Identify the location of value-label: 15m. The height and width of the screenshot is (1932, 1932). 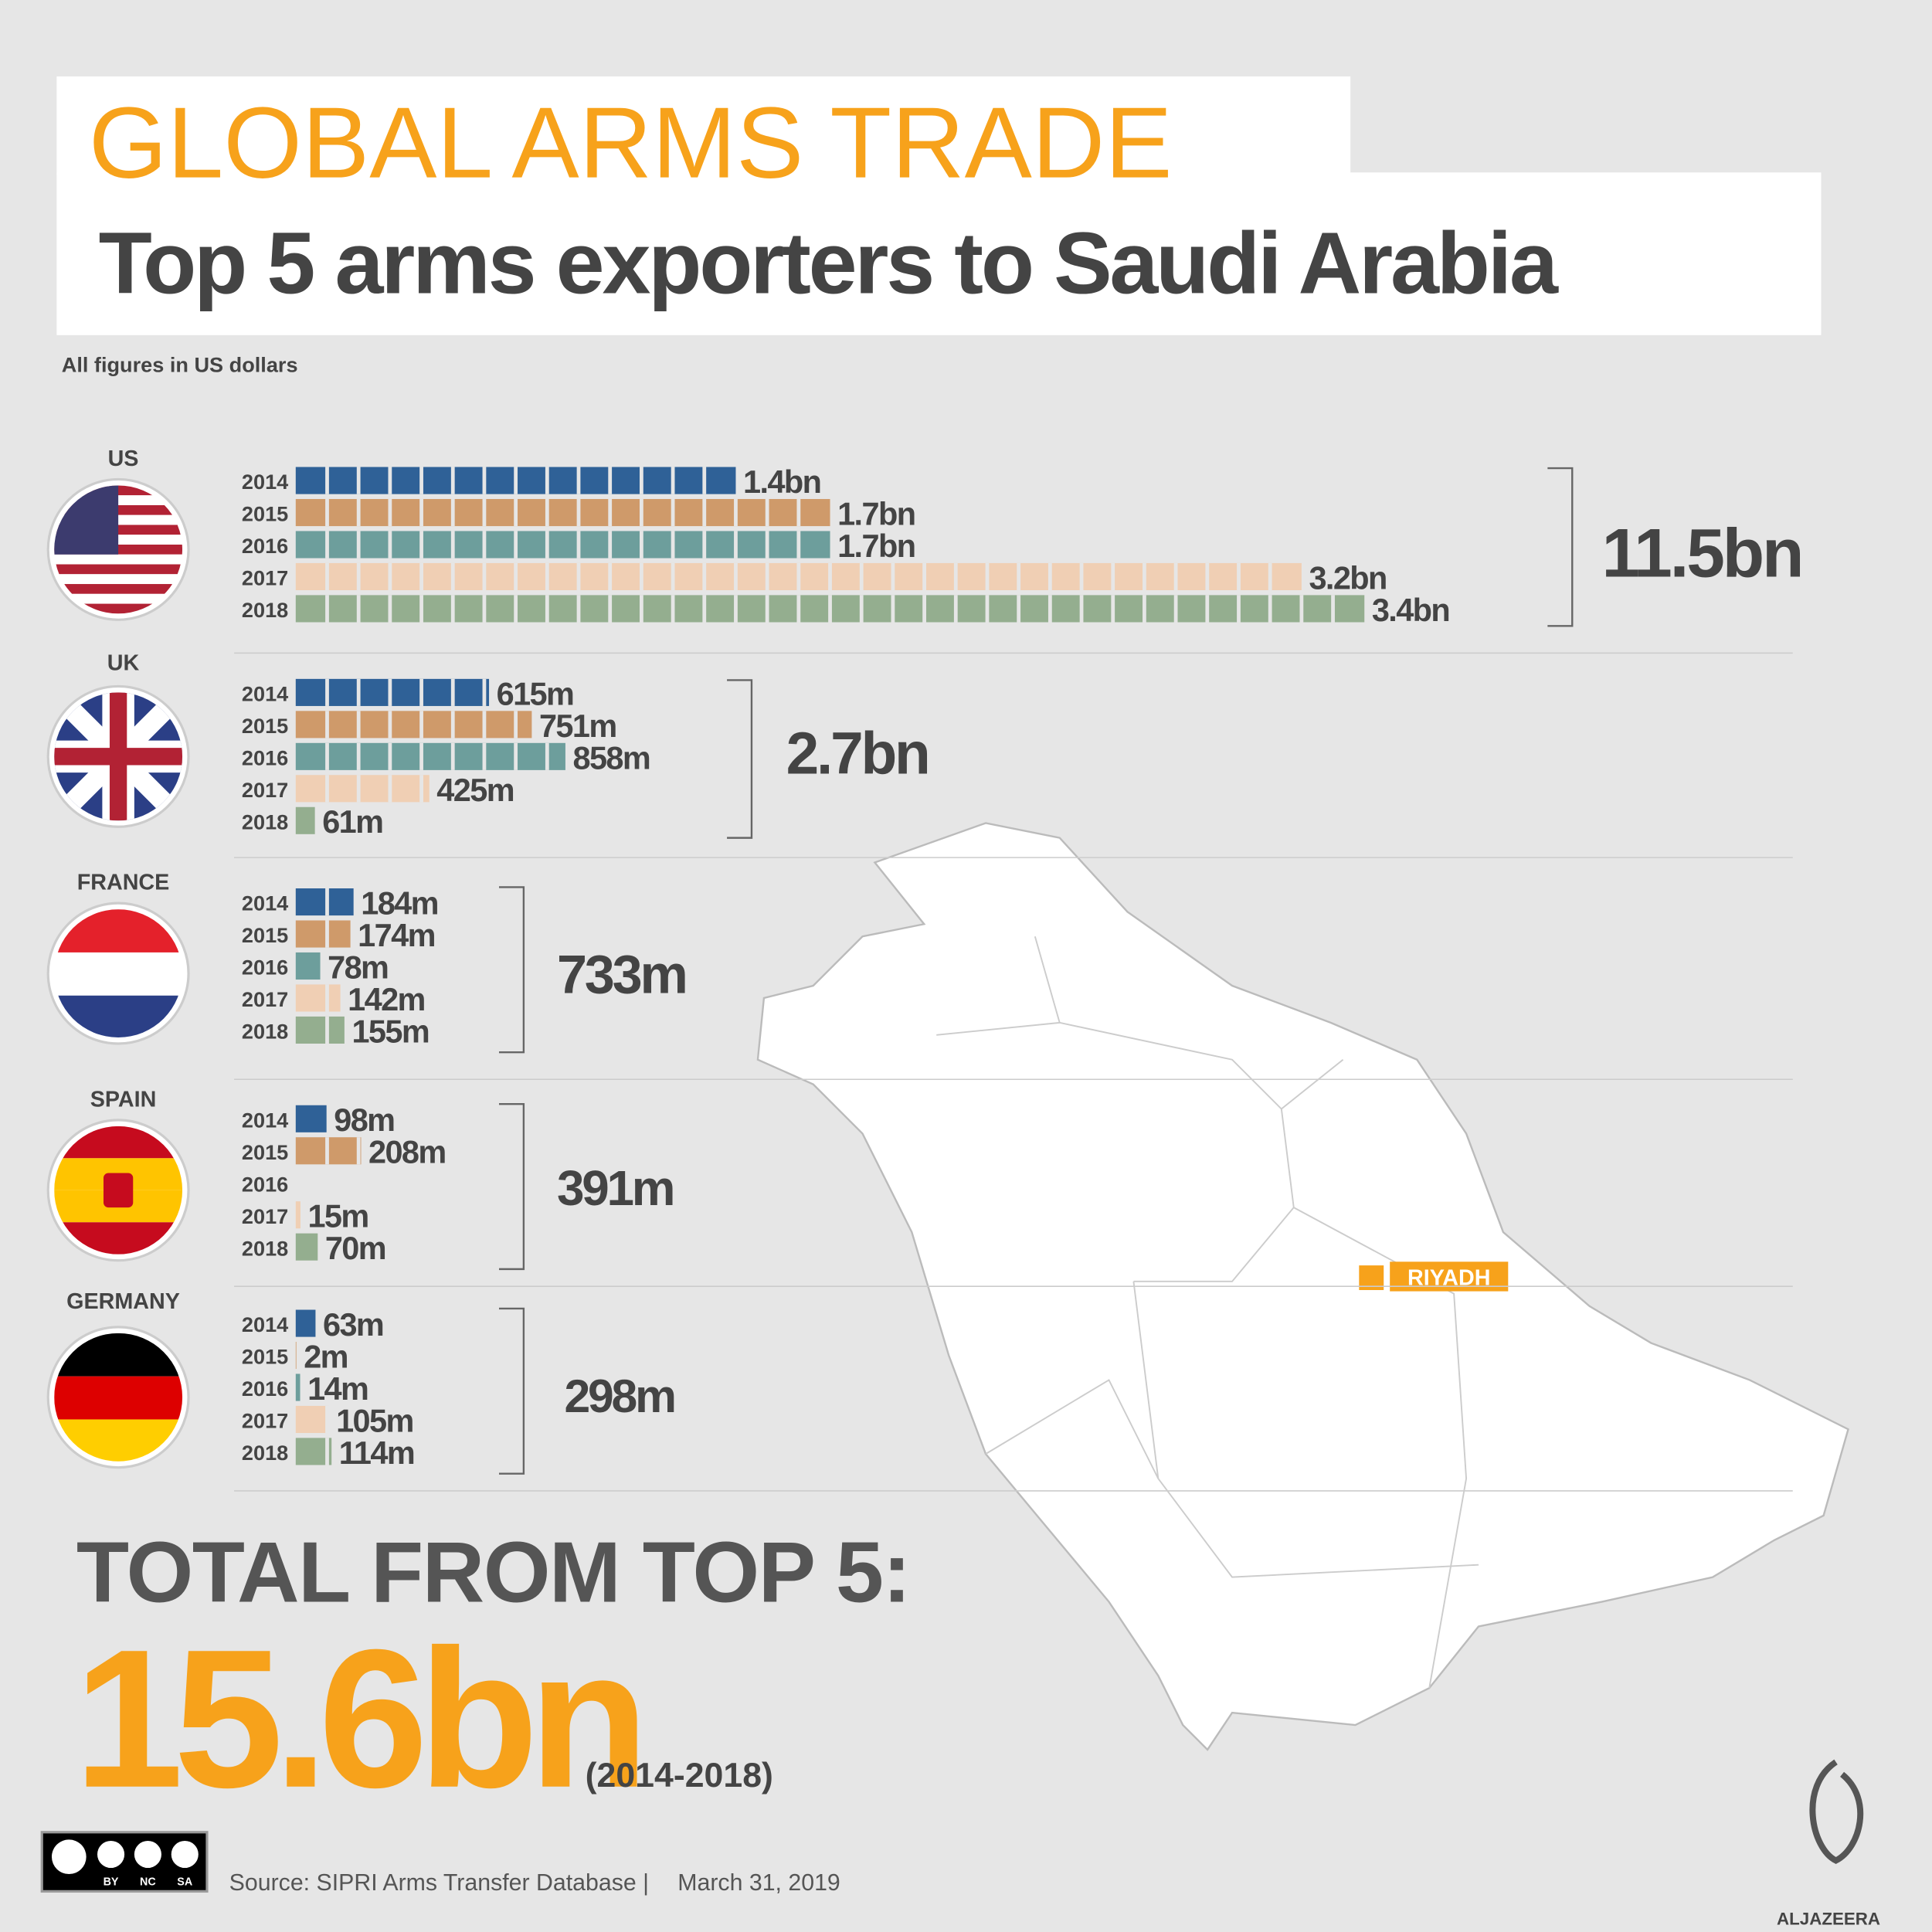
(337, 1216).